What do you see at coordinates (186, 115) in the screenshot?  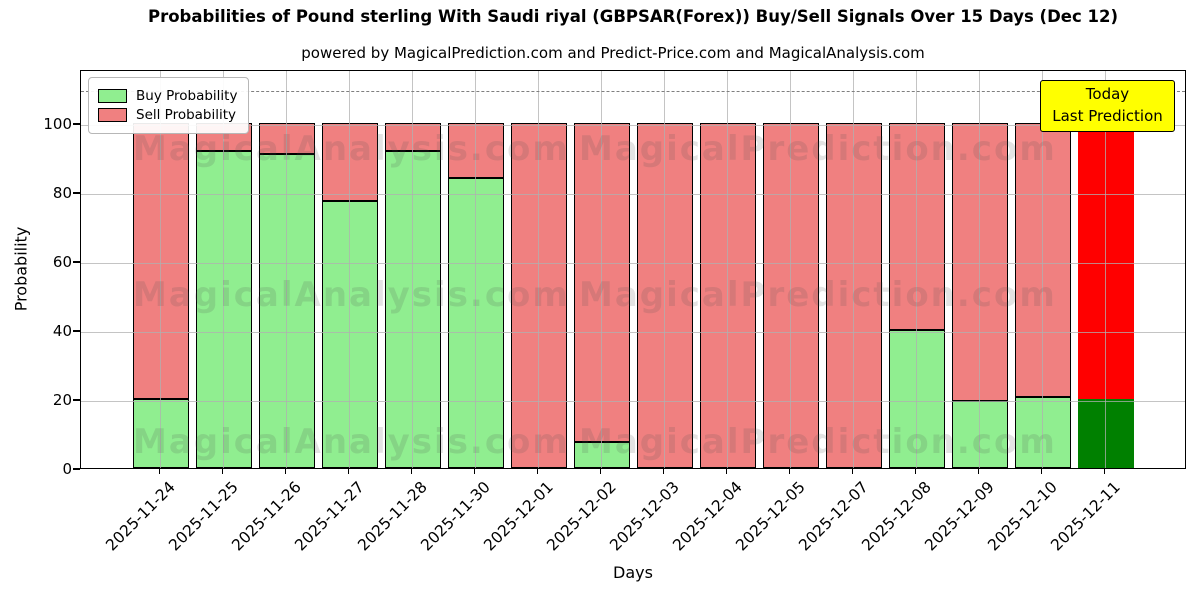 I see `legend-label-sell: Sell Probability` at bounding box center [186, 115].